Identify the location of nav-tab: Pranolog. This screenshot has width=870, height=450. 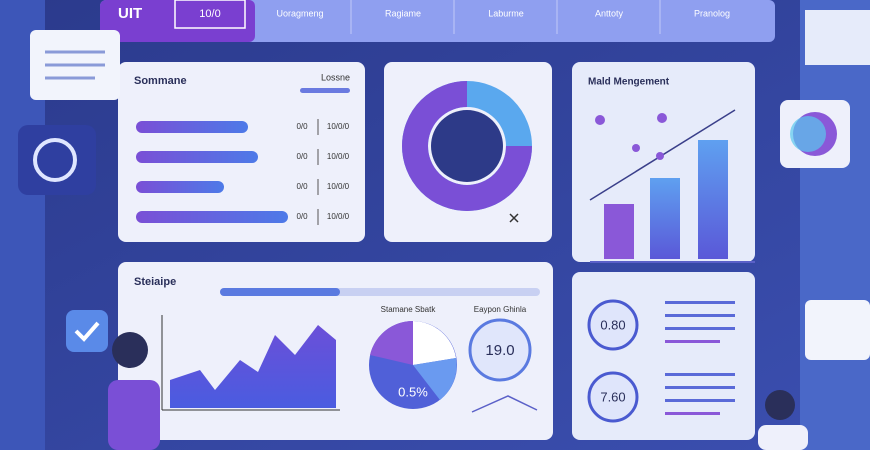
(712, 13).